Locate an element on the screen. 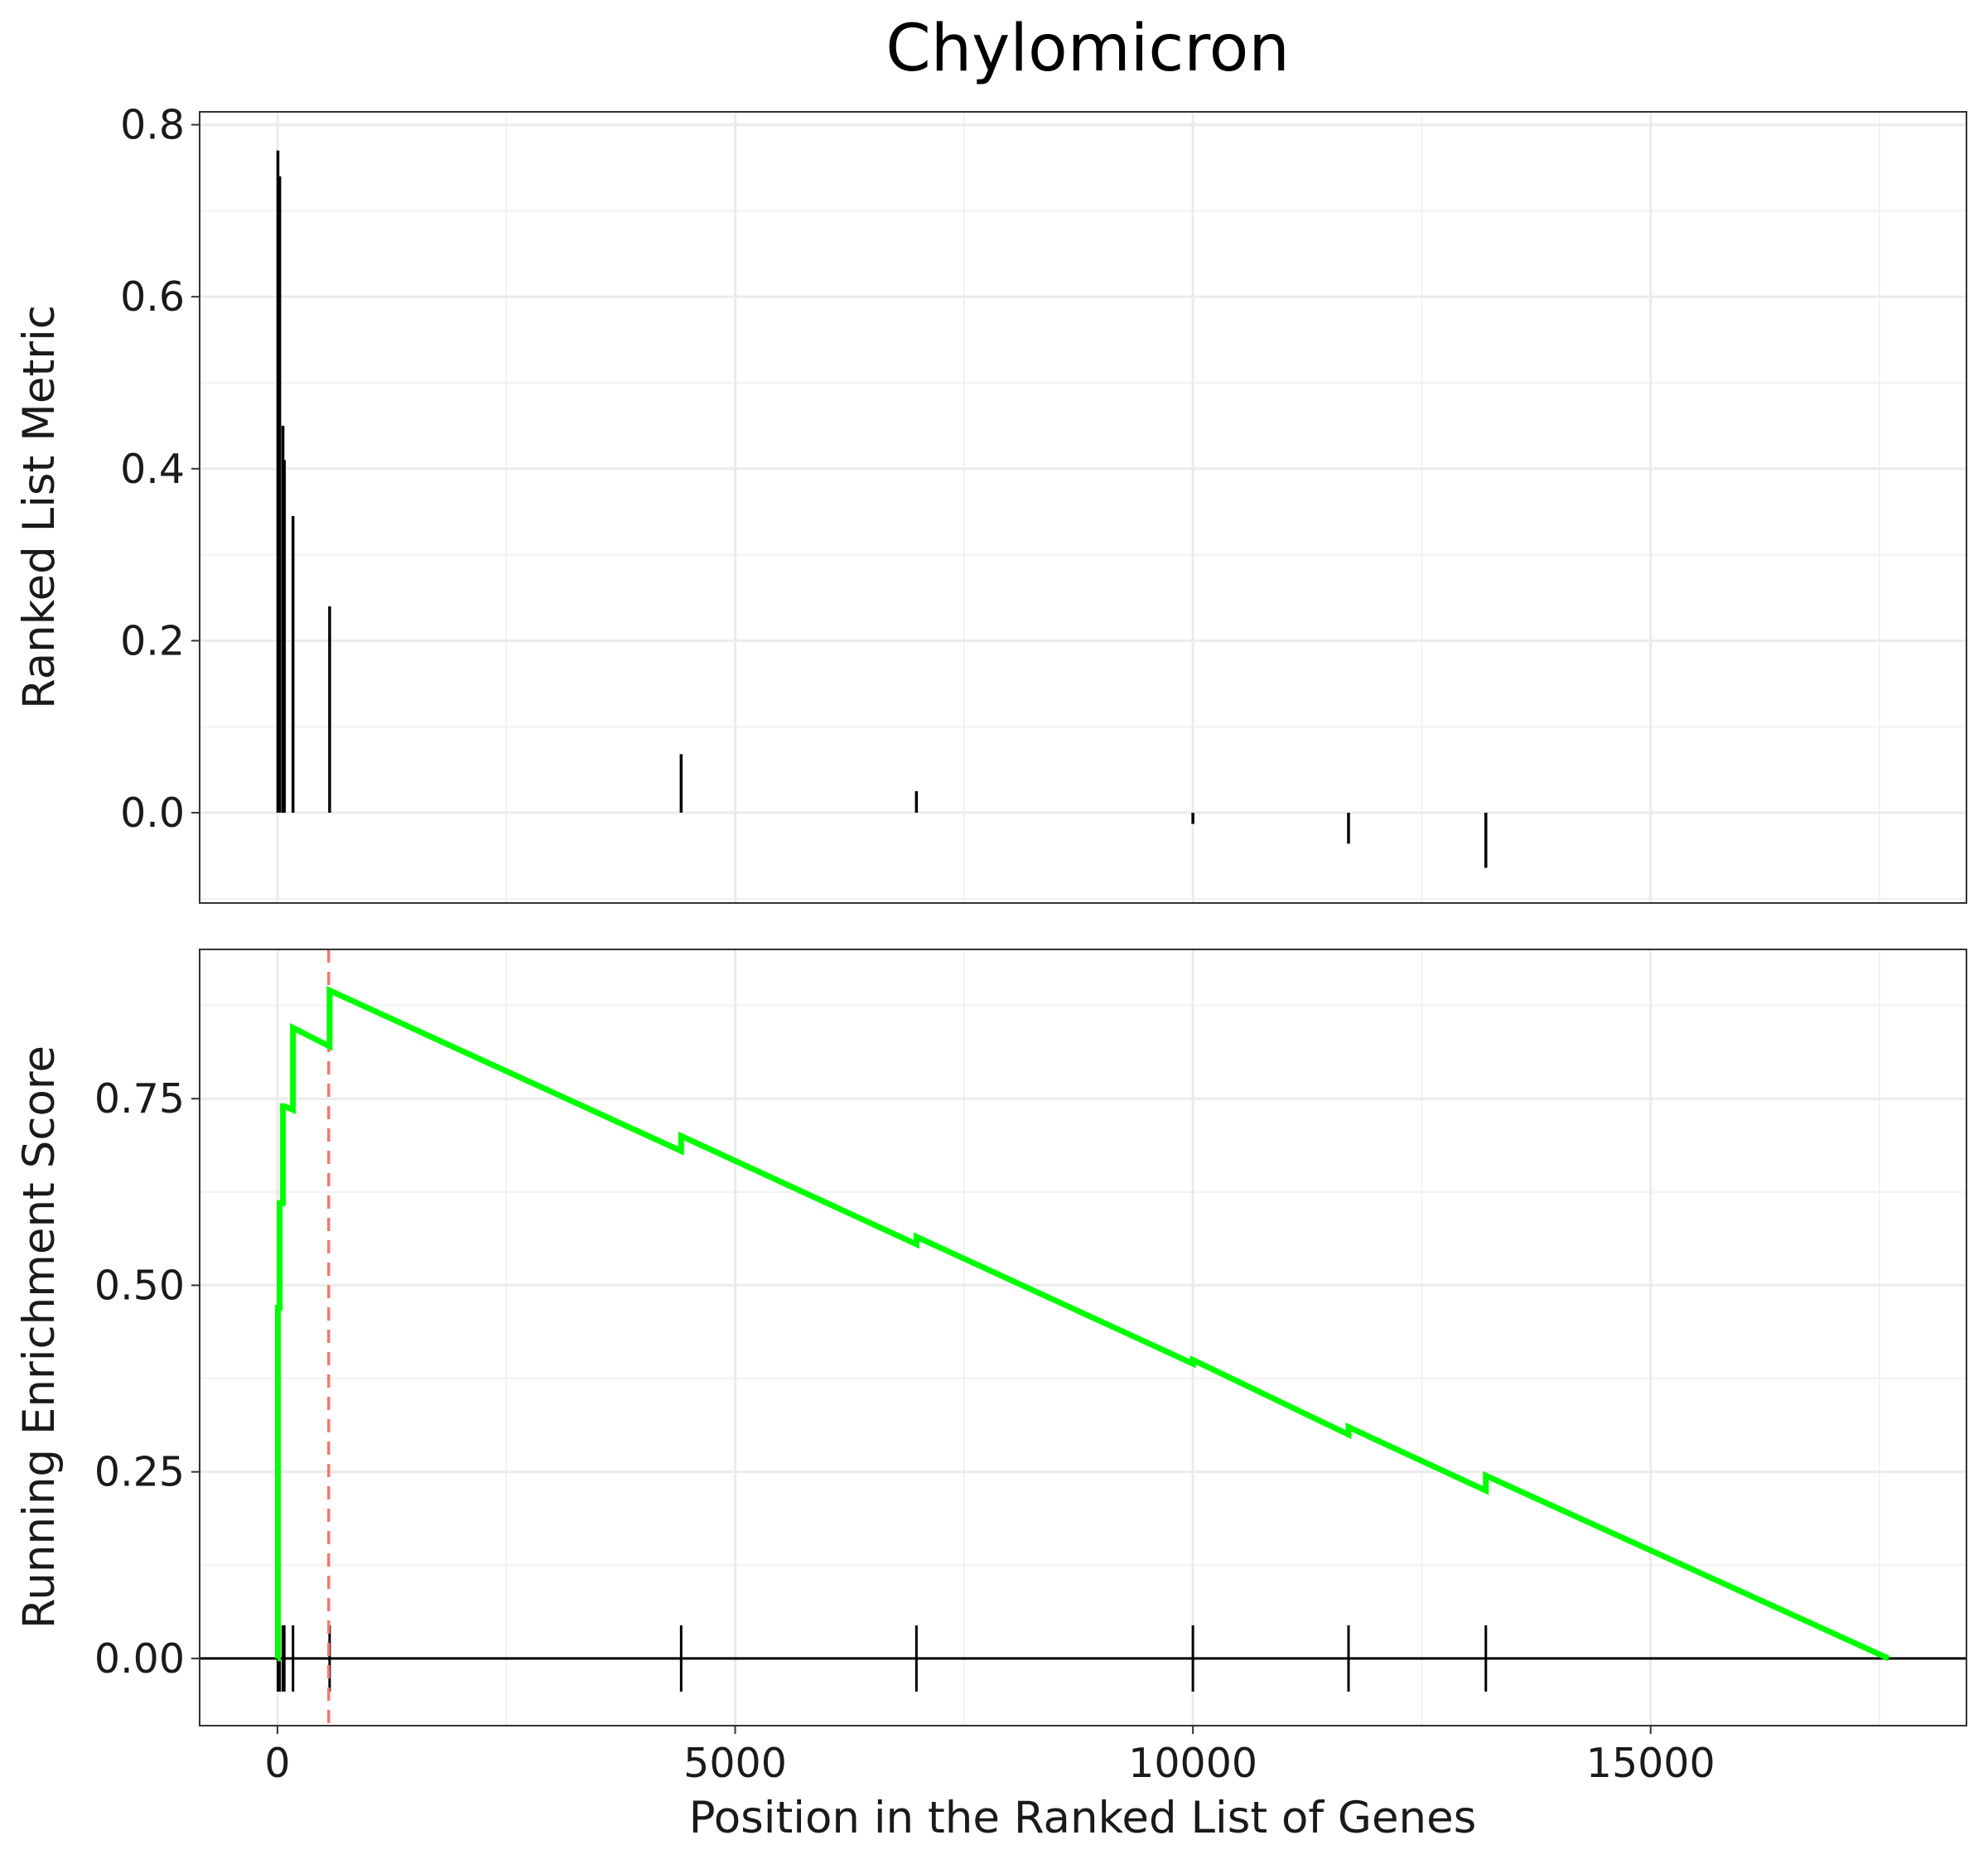 This screenshot has height=1864, width=1988. x-axis-ticks: 0 5000 10000 15000 is located at coordinates (989, 1756).